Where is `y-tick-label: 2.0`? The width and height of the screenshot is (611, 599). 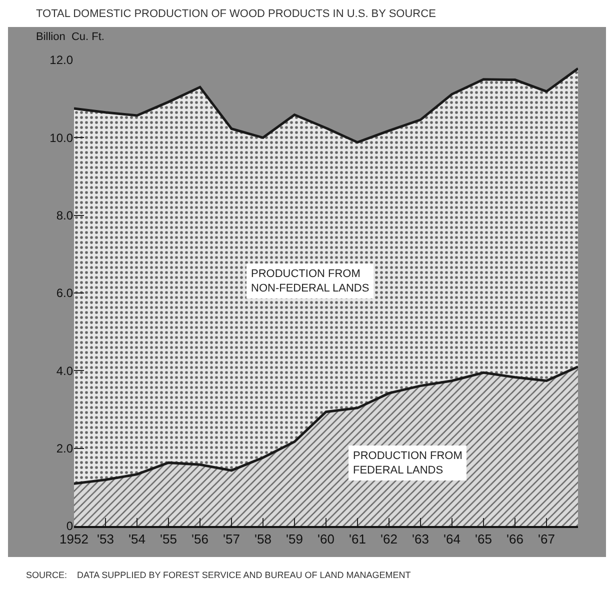 y-tick-label: 2.0 is located at coordinates (65, 449).